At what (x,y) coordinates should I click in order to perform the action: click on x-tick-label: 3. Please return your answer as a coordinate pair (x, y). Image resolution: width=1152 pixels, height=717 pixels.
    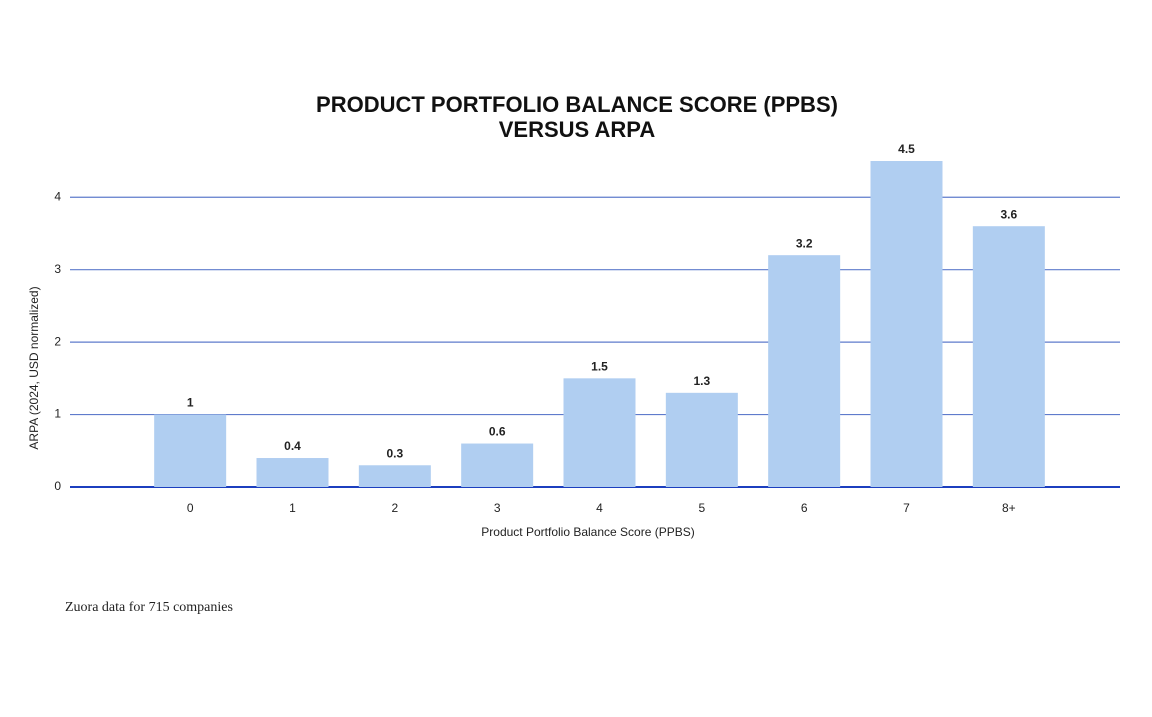
    Looking at the image, I should click on (497, 508).